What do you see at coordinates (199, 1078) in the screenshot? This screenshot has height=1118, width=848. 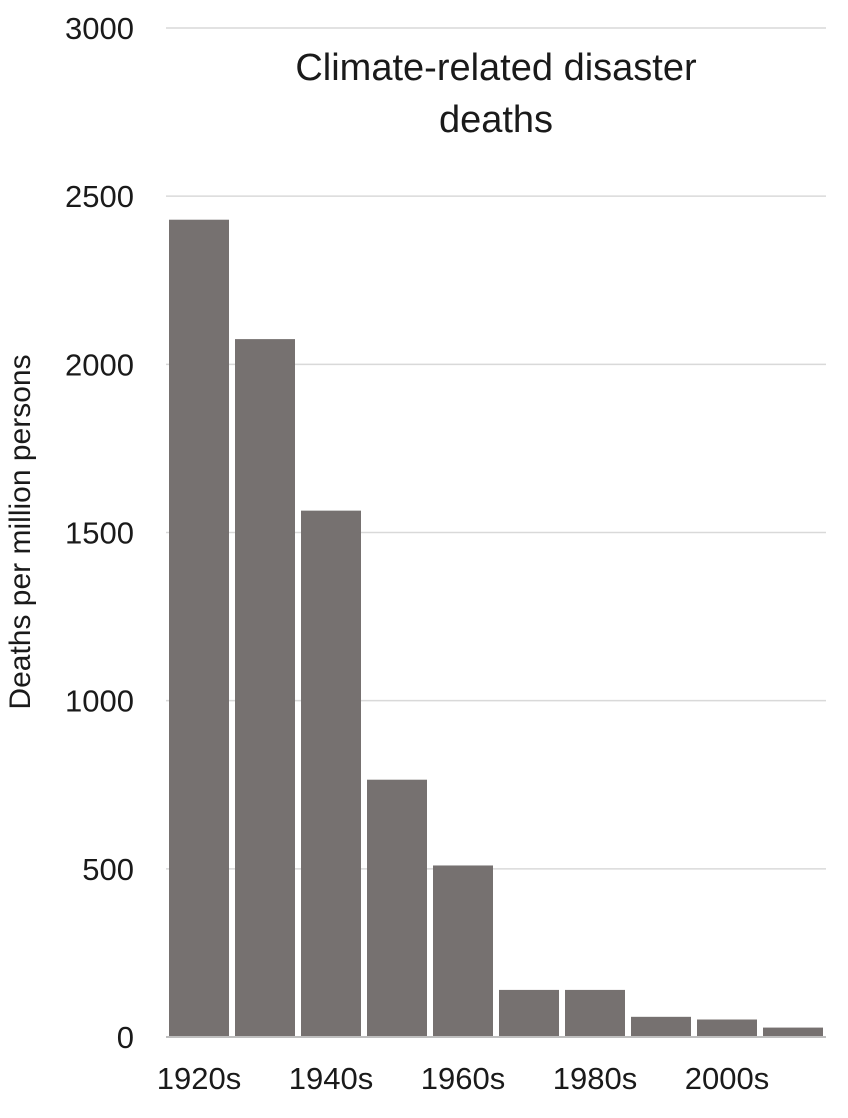 I see `x-tick-label: 1920s` at bounding box center [199, 1078].